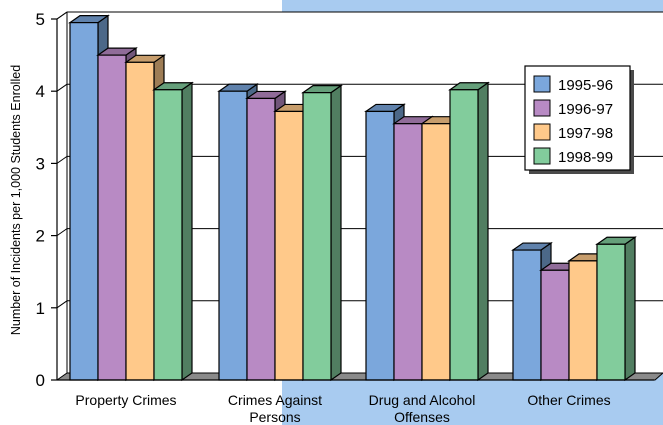  What do you see at coordinates (40, 163) in the screenshot?
I see `y-tick-label: 3` at bounding box center [40, 163].